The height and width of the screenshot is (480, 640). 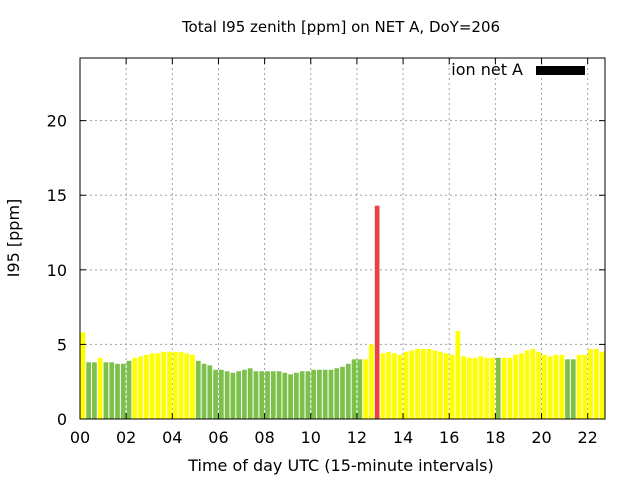 What do you see at coordinates (57, 195) in the screenshot?
I see `y-tick-label: 15` at bounding box center [57, 195].